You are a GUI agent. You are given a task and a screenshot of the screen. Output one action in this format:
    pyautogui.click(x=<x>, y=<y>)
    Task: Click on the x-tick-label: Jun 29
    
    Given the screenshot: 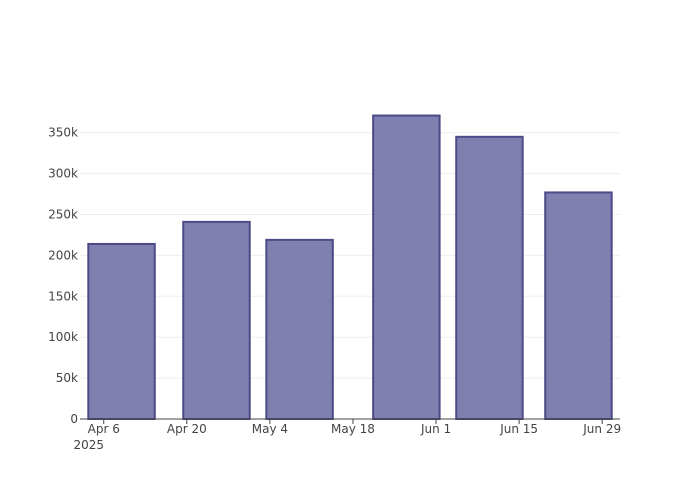 What is the action you would take?
    pyautogui.click(x=601, y=429)
    